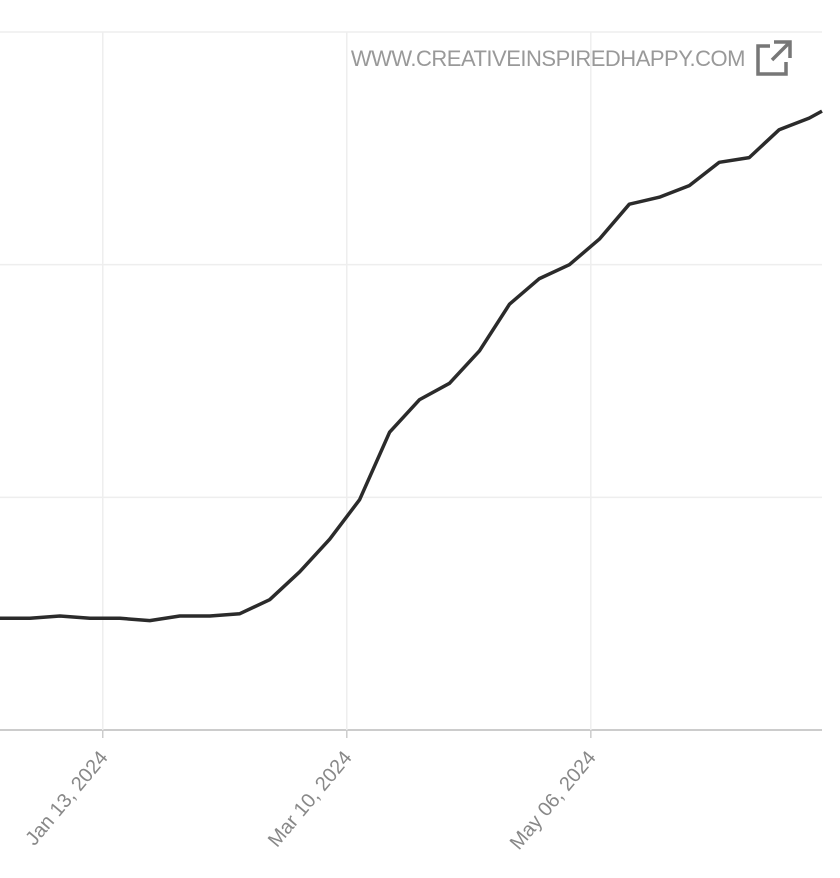 Image resolution: width=840 pixels, height=878 pixels. Describe the element at coordinates (310, 799) in the screenshot. I see `x-tick-label: Mar 10, 2024` at that location.